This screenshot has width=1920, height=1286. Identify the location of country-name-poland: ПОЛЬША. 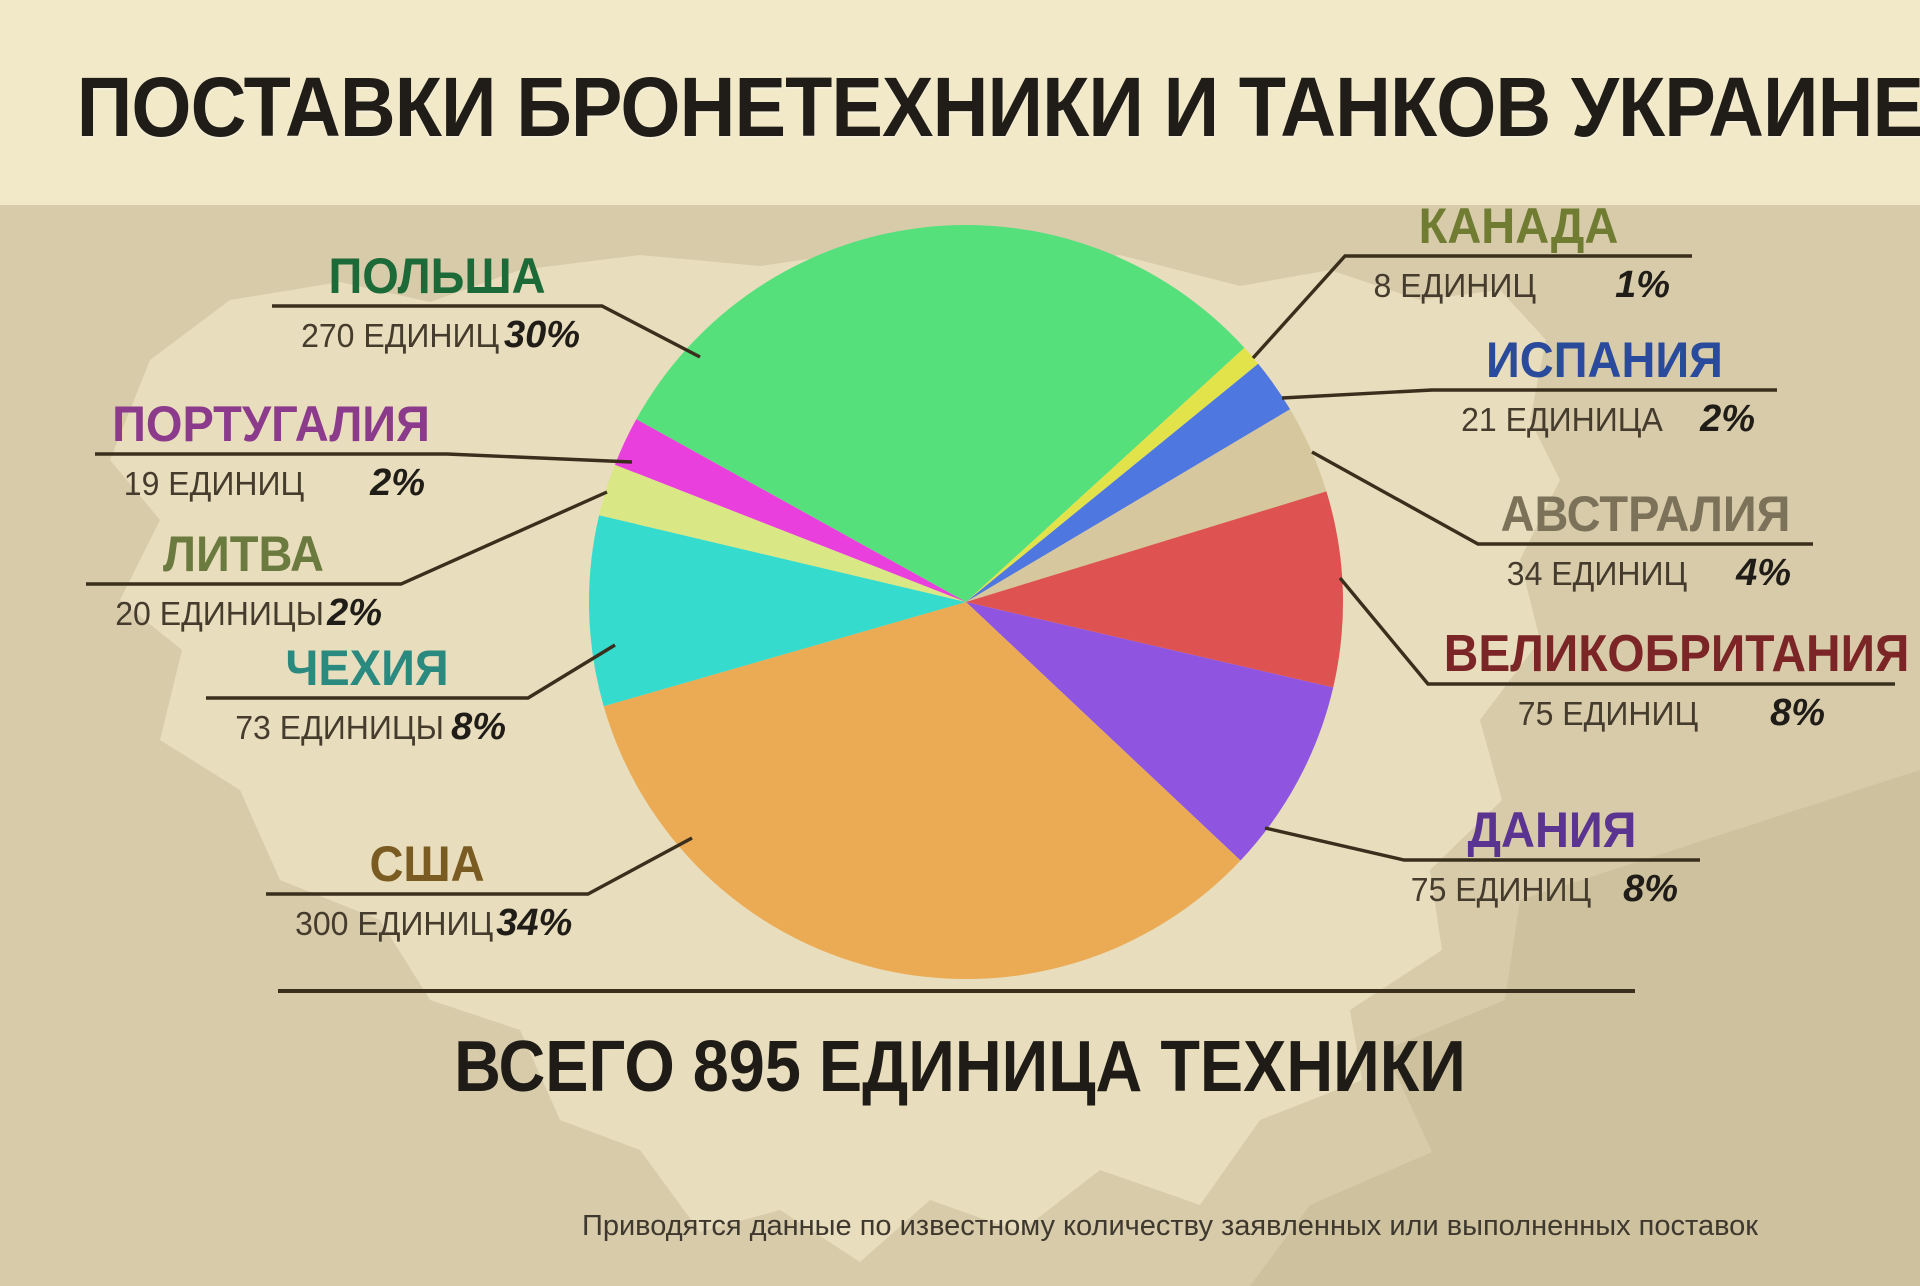
(437, 276).